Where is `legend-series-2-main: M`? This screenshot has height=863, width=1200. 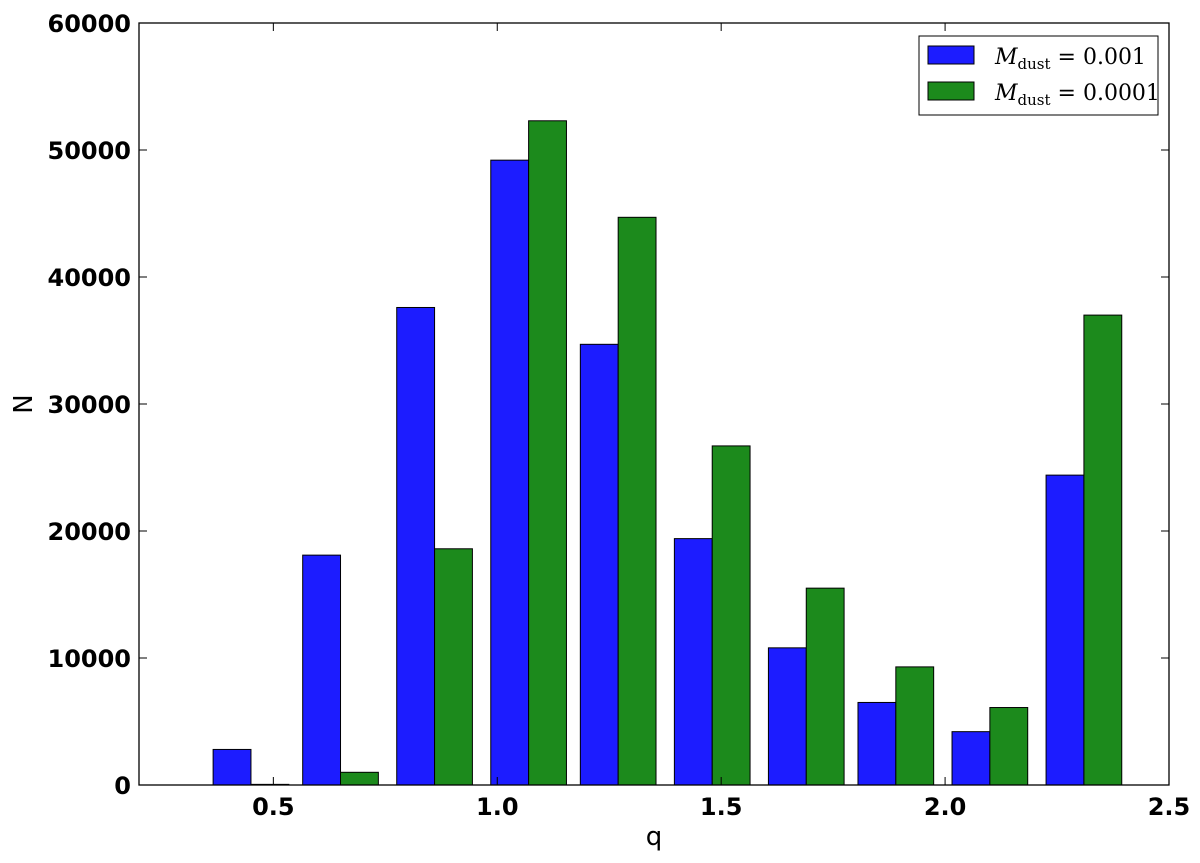
legend-series-2-main: M is located at coordinates (1006, 93).